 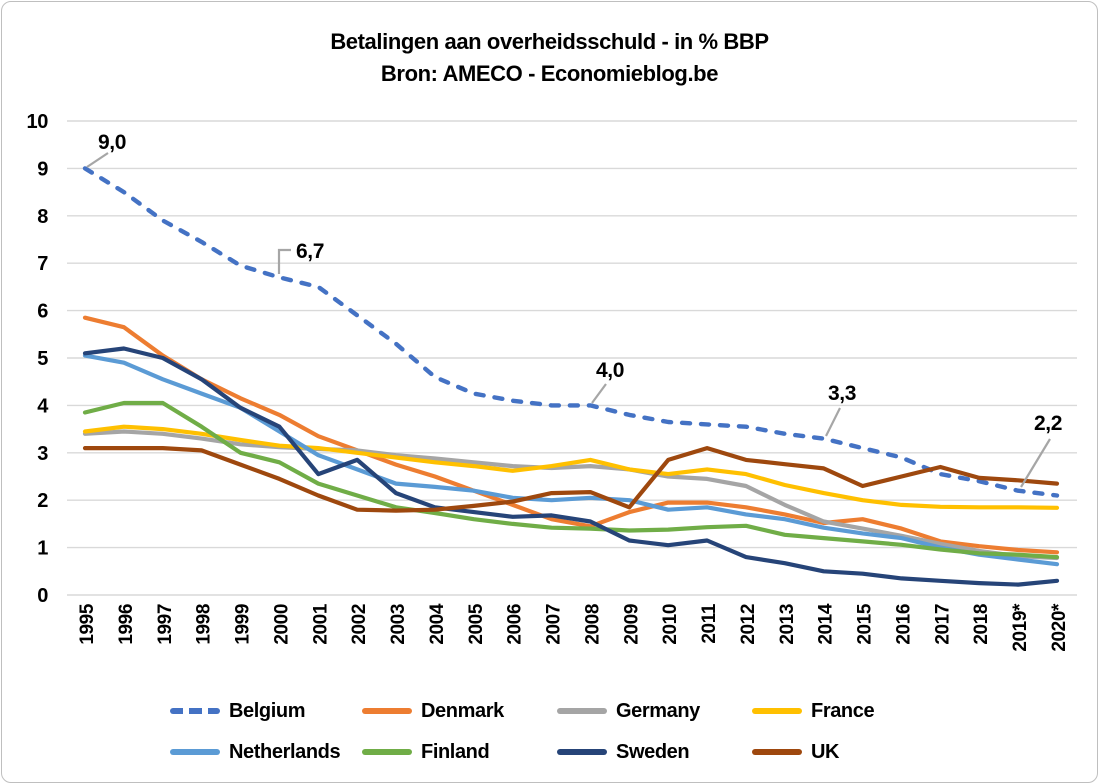 I want to click on y-tick-4: 4, so click(x=43, y=406).